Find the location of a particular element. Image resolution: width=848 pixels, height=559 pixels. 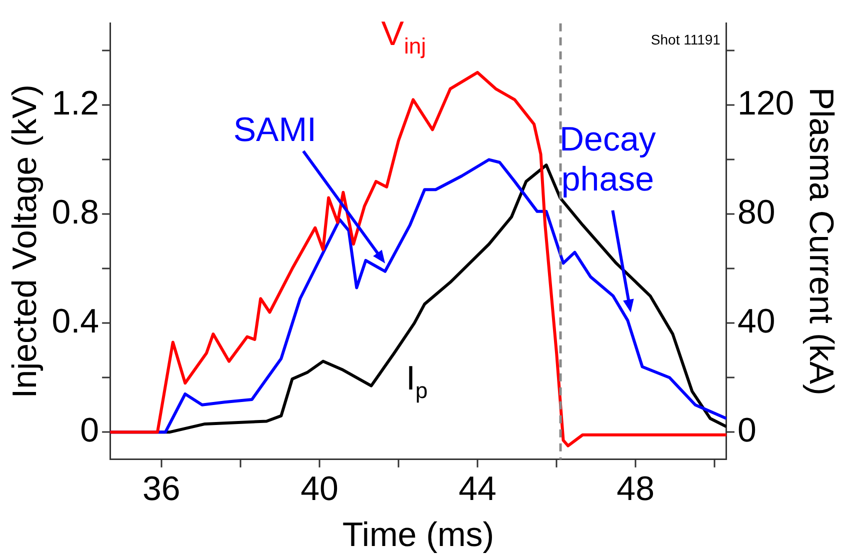

x-tick-label: 40 is located at coordinates (319, 489).